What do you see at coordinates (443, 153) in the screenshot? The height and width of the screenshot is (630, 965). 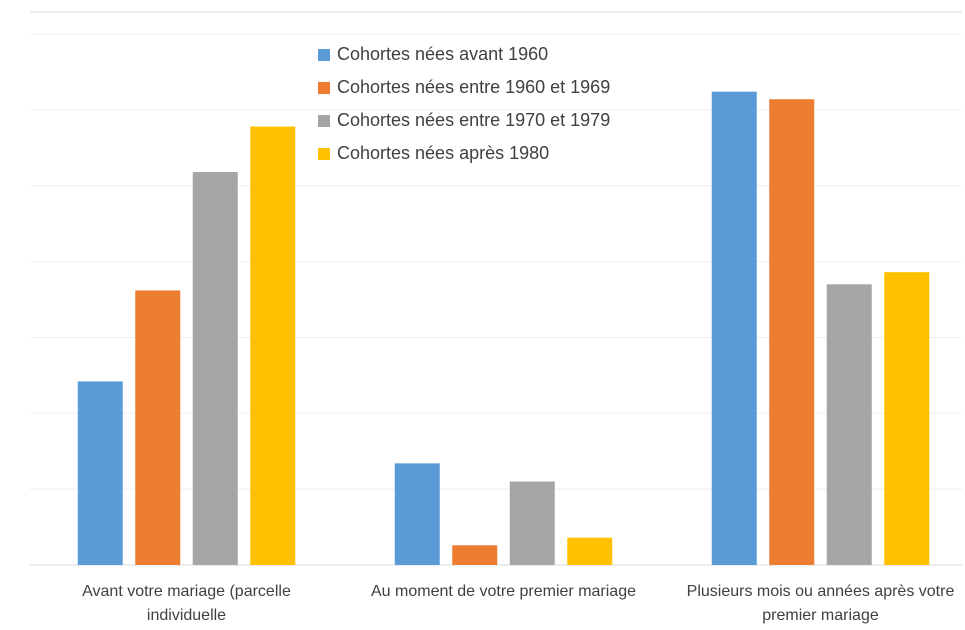 I see `legend-label: Cohortes nées après 1980` at bounding box center [443, 153].